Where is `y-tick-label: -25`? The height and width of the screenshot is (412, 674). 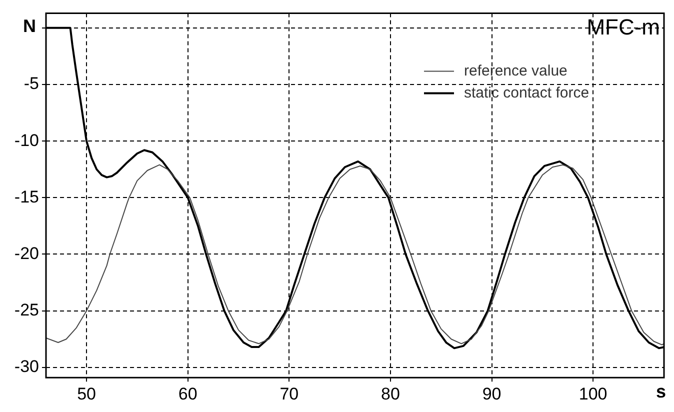 y-tick-label: -25 is located at coordinates (26, 310).